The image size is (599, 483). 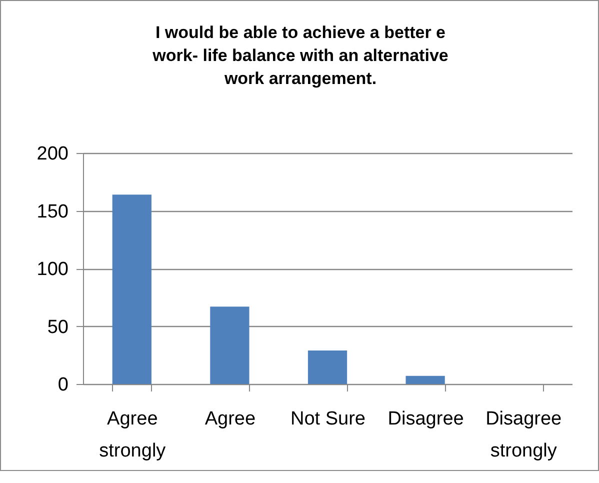 I want to click on x-tick-label: Disagree, so click(x=426, y=419).